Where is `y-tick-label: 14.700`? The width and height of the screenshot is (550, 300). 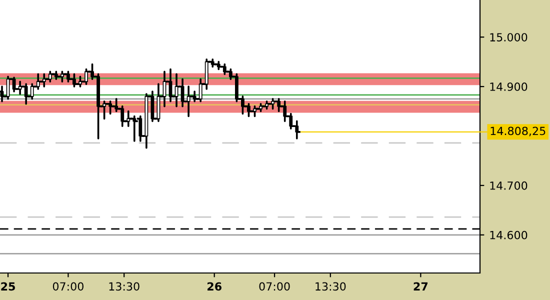
y-tick-label: 14.700 is located at coordinates (509, 185).